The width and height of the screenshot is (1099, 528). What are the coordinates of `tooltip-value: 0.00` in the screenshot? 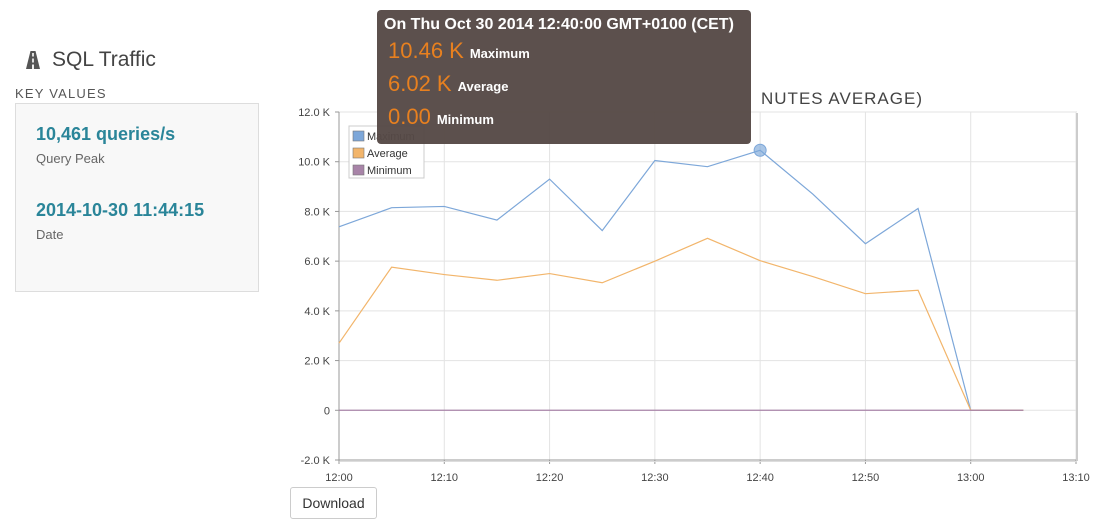 It's located at (409, 116).